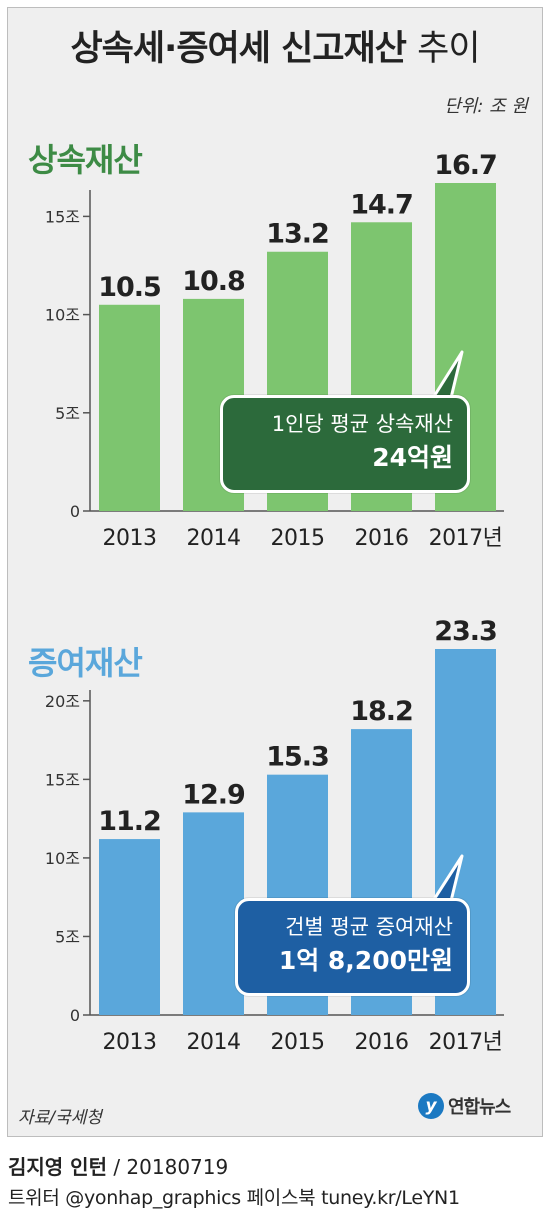 This screenshot has width=550, height=1215. What do you see at coordinates (234, 1198) in the screenshot?
I see `social-line: 트위터 @yonhap_graphics 페이스북 tuney.kr/LeYN1` at bounding box center [234, 1198].